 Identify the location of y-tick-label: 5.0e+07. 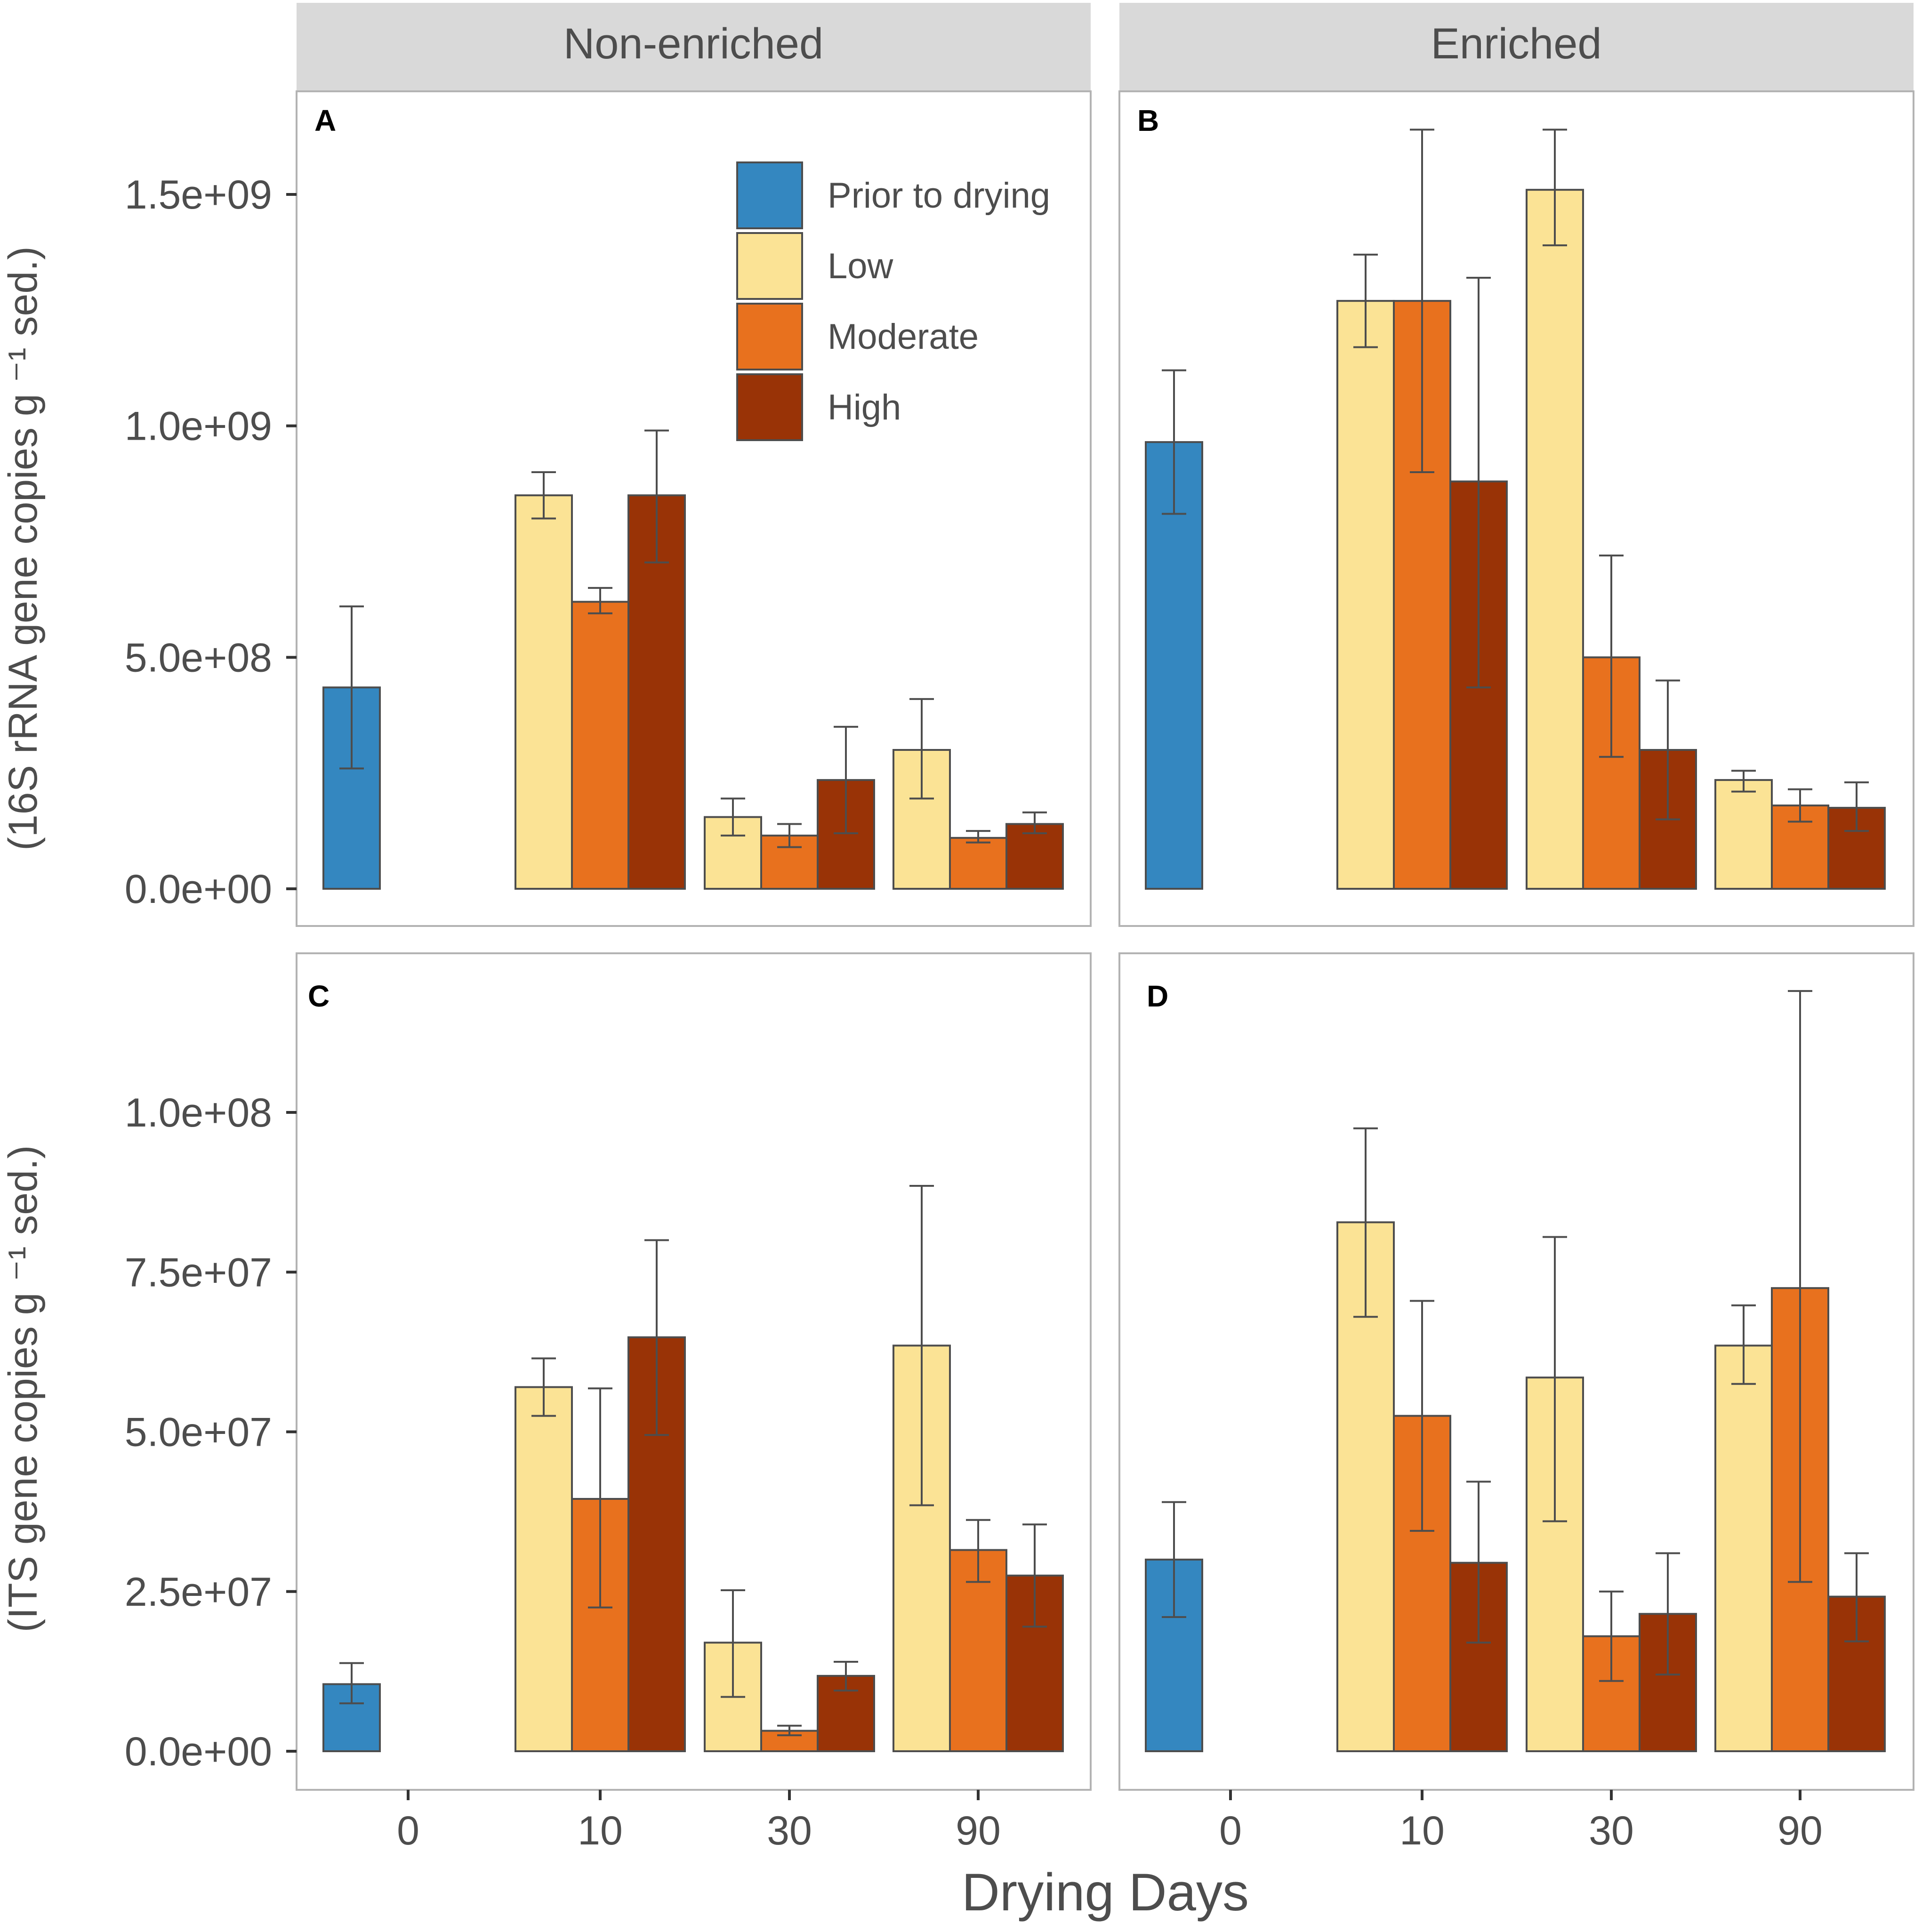
(198, 1432).